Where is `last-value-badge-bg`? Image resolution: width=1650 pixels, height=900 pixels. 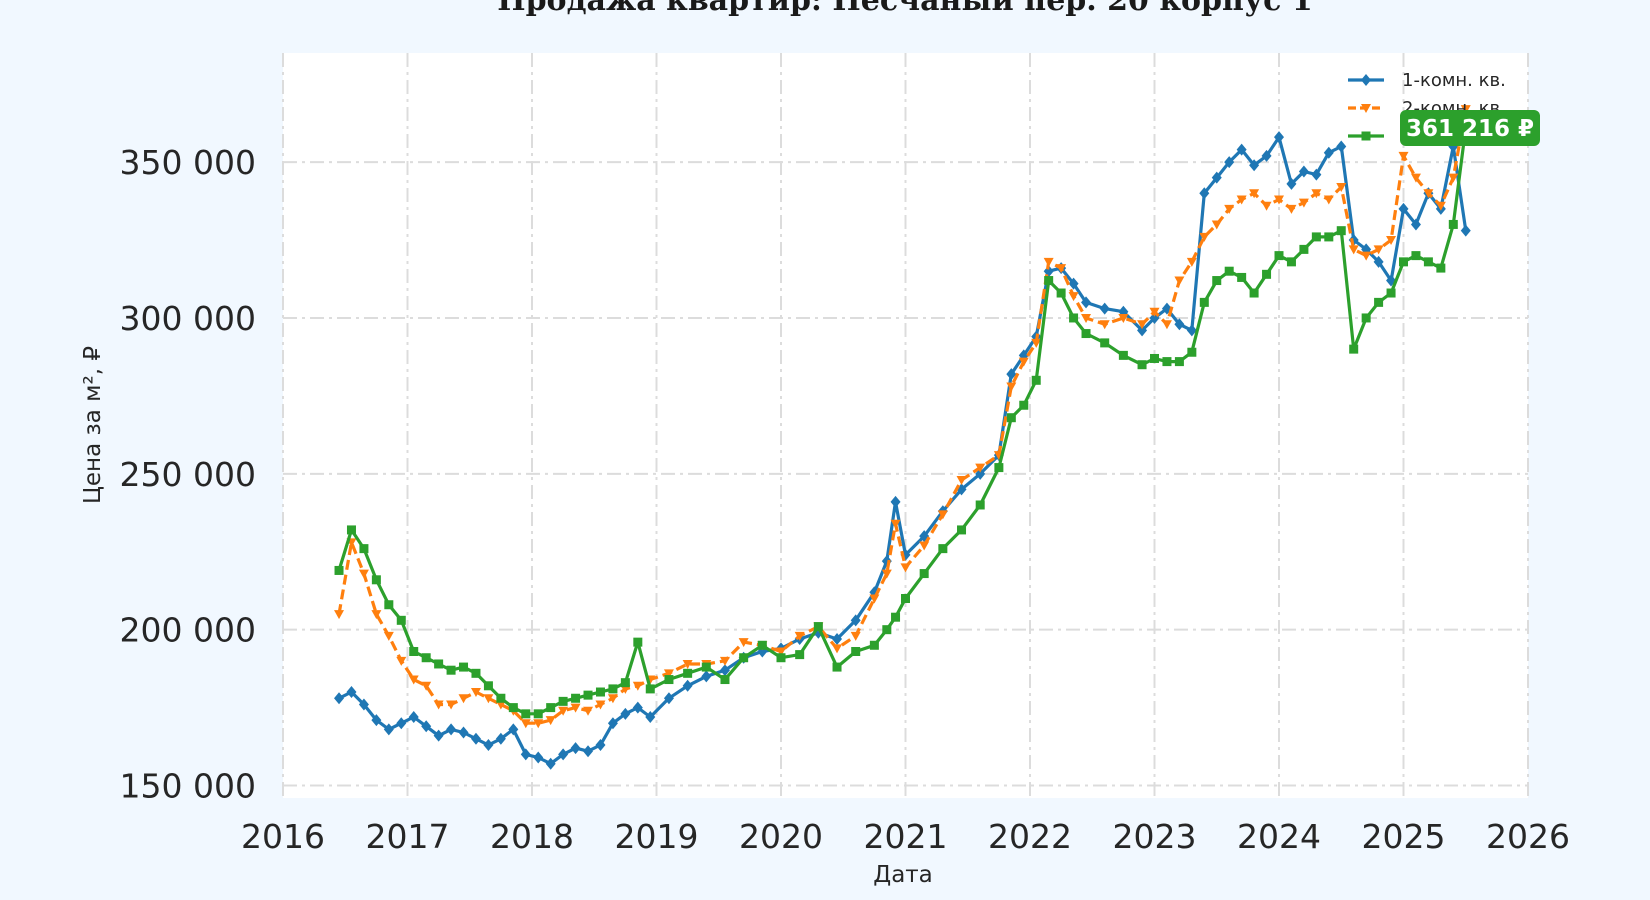
last-value-badge-bg is located at coordinates (1470, 128).